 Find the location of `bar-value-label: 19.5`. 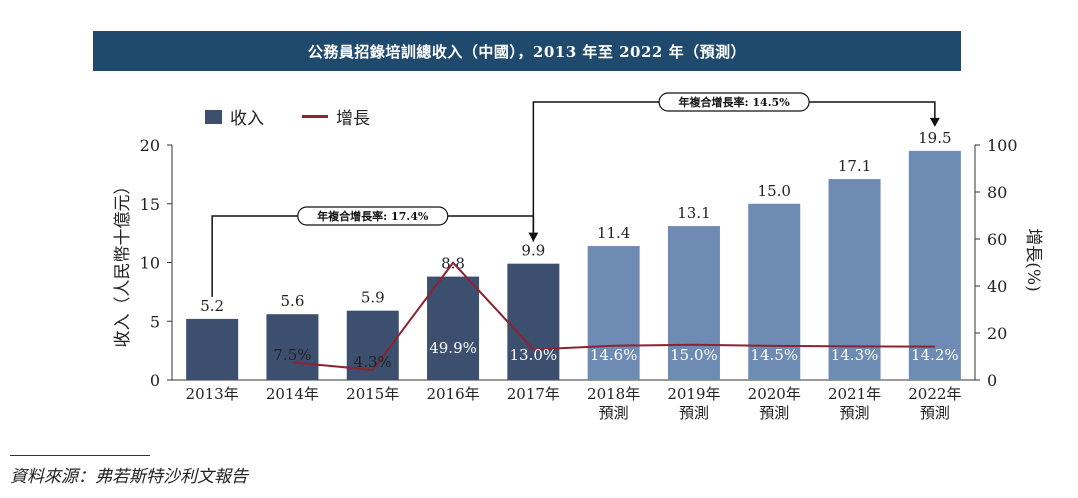

bar-value-label: 19.5 is located at coordinates (934, 138).